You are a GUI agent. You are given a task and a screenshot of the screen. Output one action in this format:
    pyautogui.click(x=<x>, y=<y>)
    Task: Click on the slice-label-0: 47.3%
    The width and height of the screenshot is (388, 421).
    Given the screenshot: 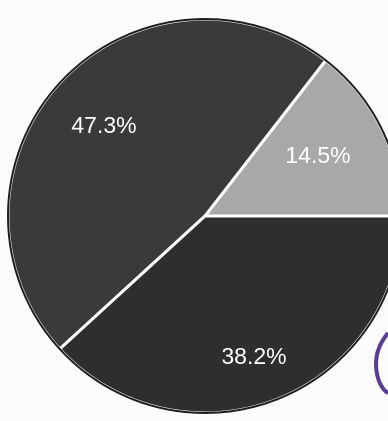 What is the action you would take?
    pyautogui.click(x=103, y=125)
    